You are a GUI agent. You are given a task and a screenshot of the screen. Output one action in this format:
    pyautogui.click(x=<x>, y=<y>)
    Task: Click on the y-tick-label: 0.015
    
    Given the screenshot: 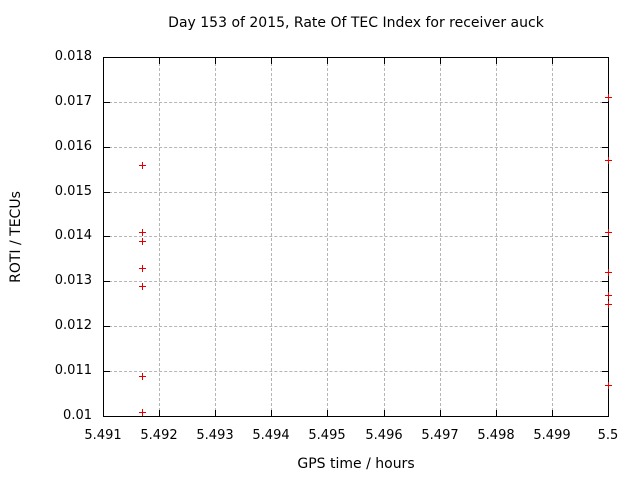 What is the action you would take?
    pyautogui.click(x=73, y=191)
    